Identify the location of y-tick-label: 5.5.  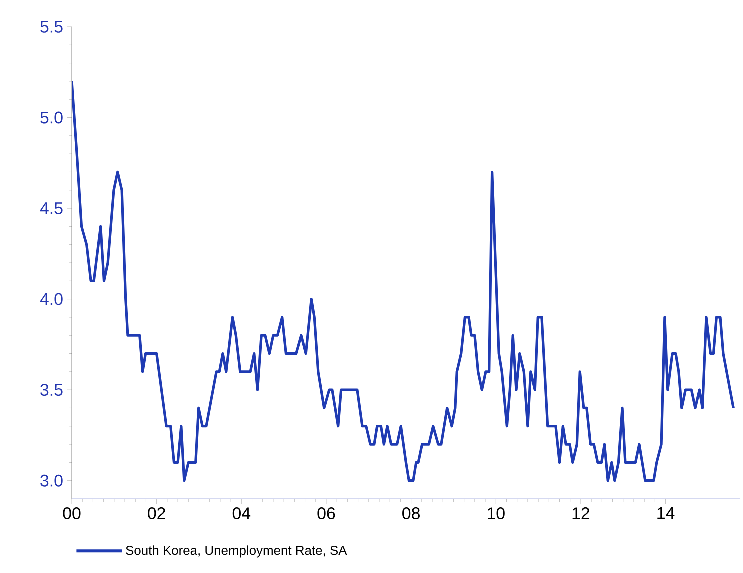
(51, 27).